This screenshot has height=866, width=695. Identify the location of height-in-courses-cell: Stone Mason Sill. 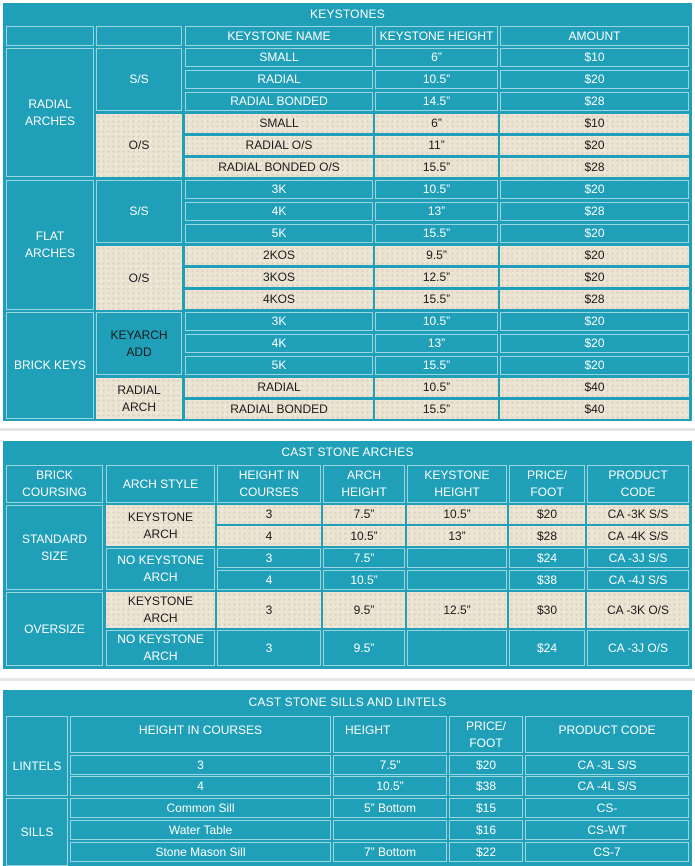
(200, 852).